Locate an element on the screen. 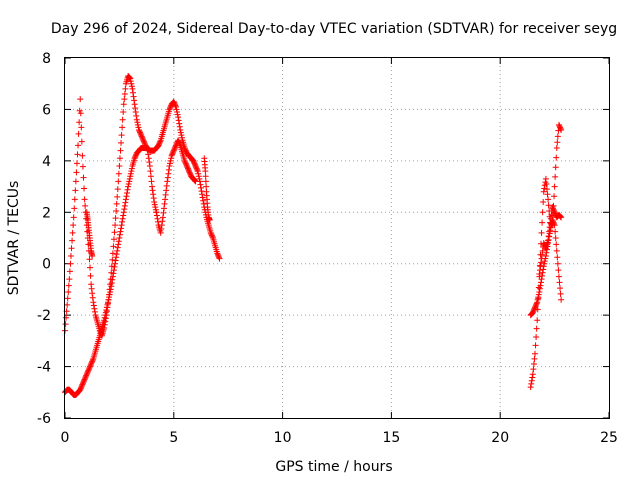 The width and height of the screenshot is (640, 480). x-axis-label: GPS time / hours is located at coordinates (333, 467).